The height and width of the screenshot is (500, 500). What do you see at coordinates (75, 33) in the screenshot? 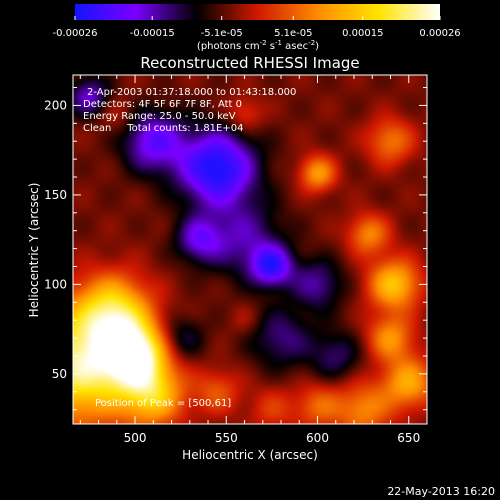
I see `colorbar-tick-label-0: -0.00026` at bounding box center [75, 33].